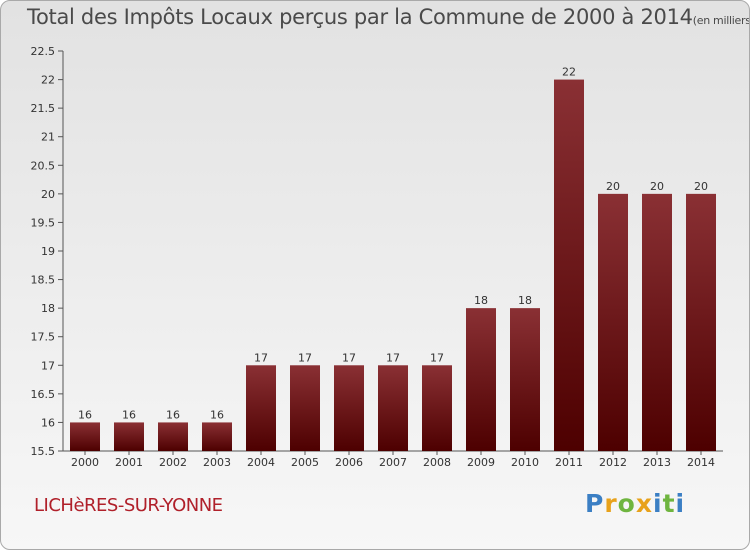  Describe the element at coordinates (595, 503) in the screenshot. I see `logo-letter: P` at that location.